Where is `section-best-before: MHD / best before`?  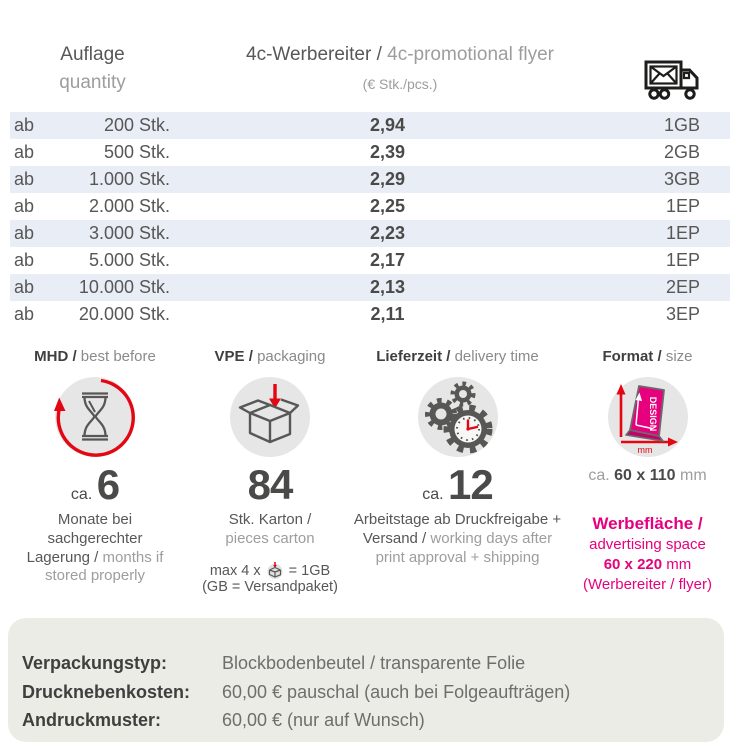 section-best-before: MHD / best before is located at coordinates (95, 467).